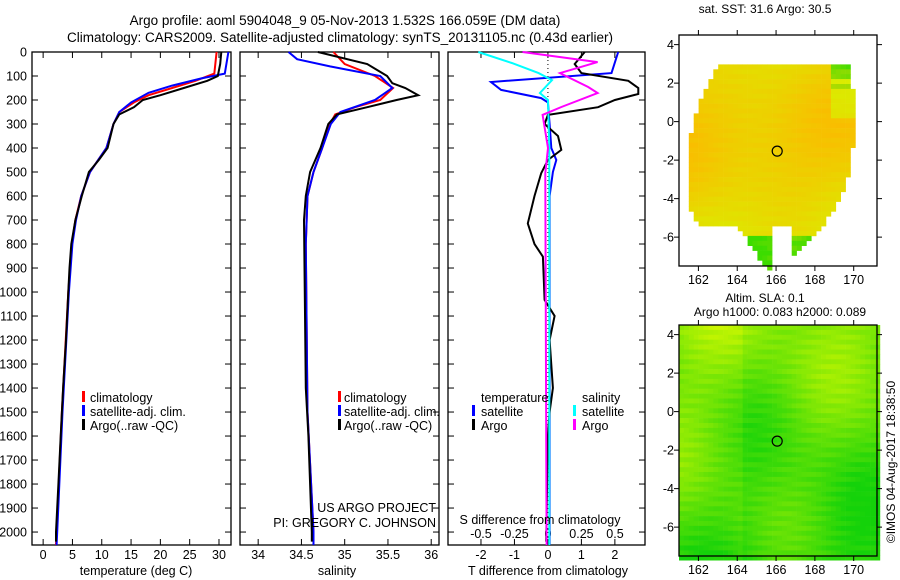 This screenshot has width=900, height=580. Describe the element at coordinates (375, 398) in the screenshot. I see `legend-label: climatology` at that location.